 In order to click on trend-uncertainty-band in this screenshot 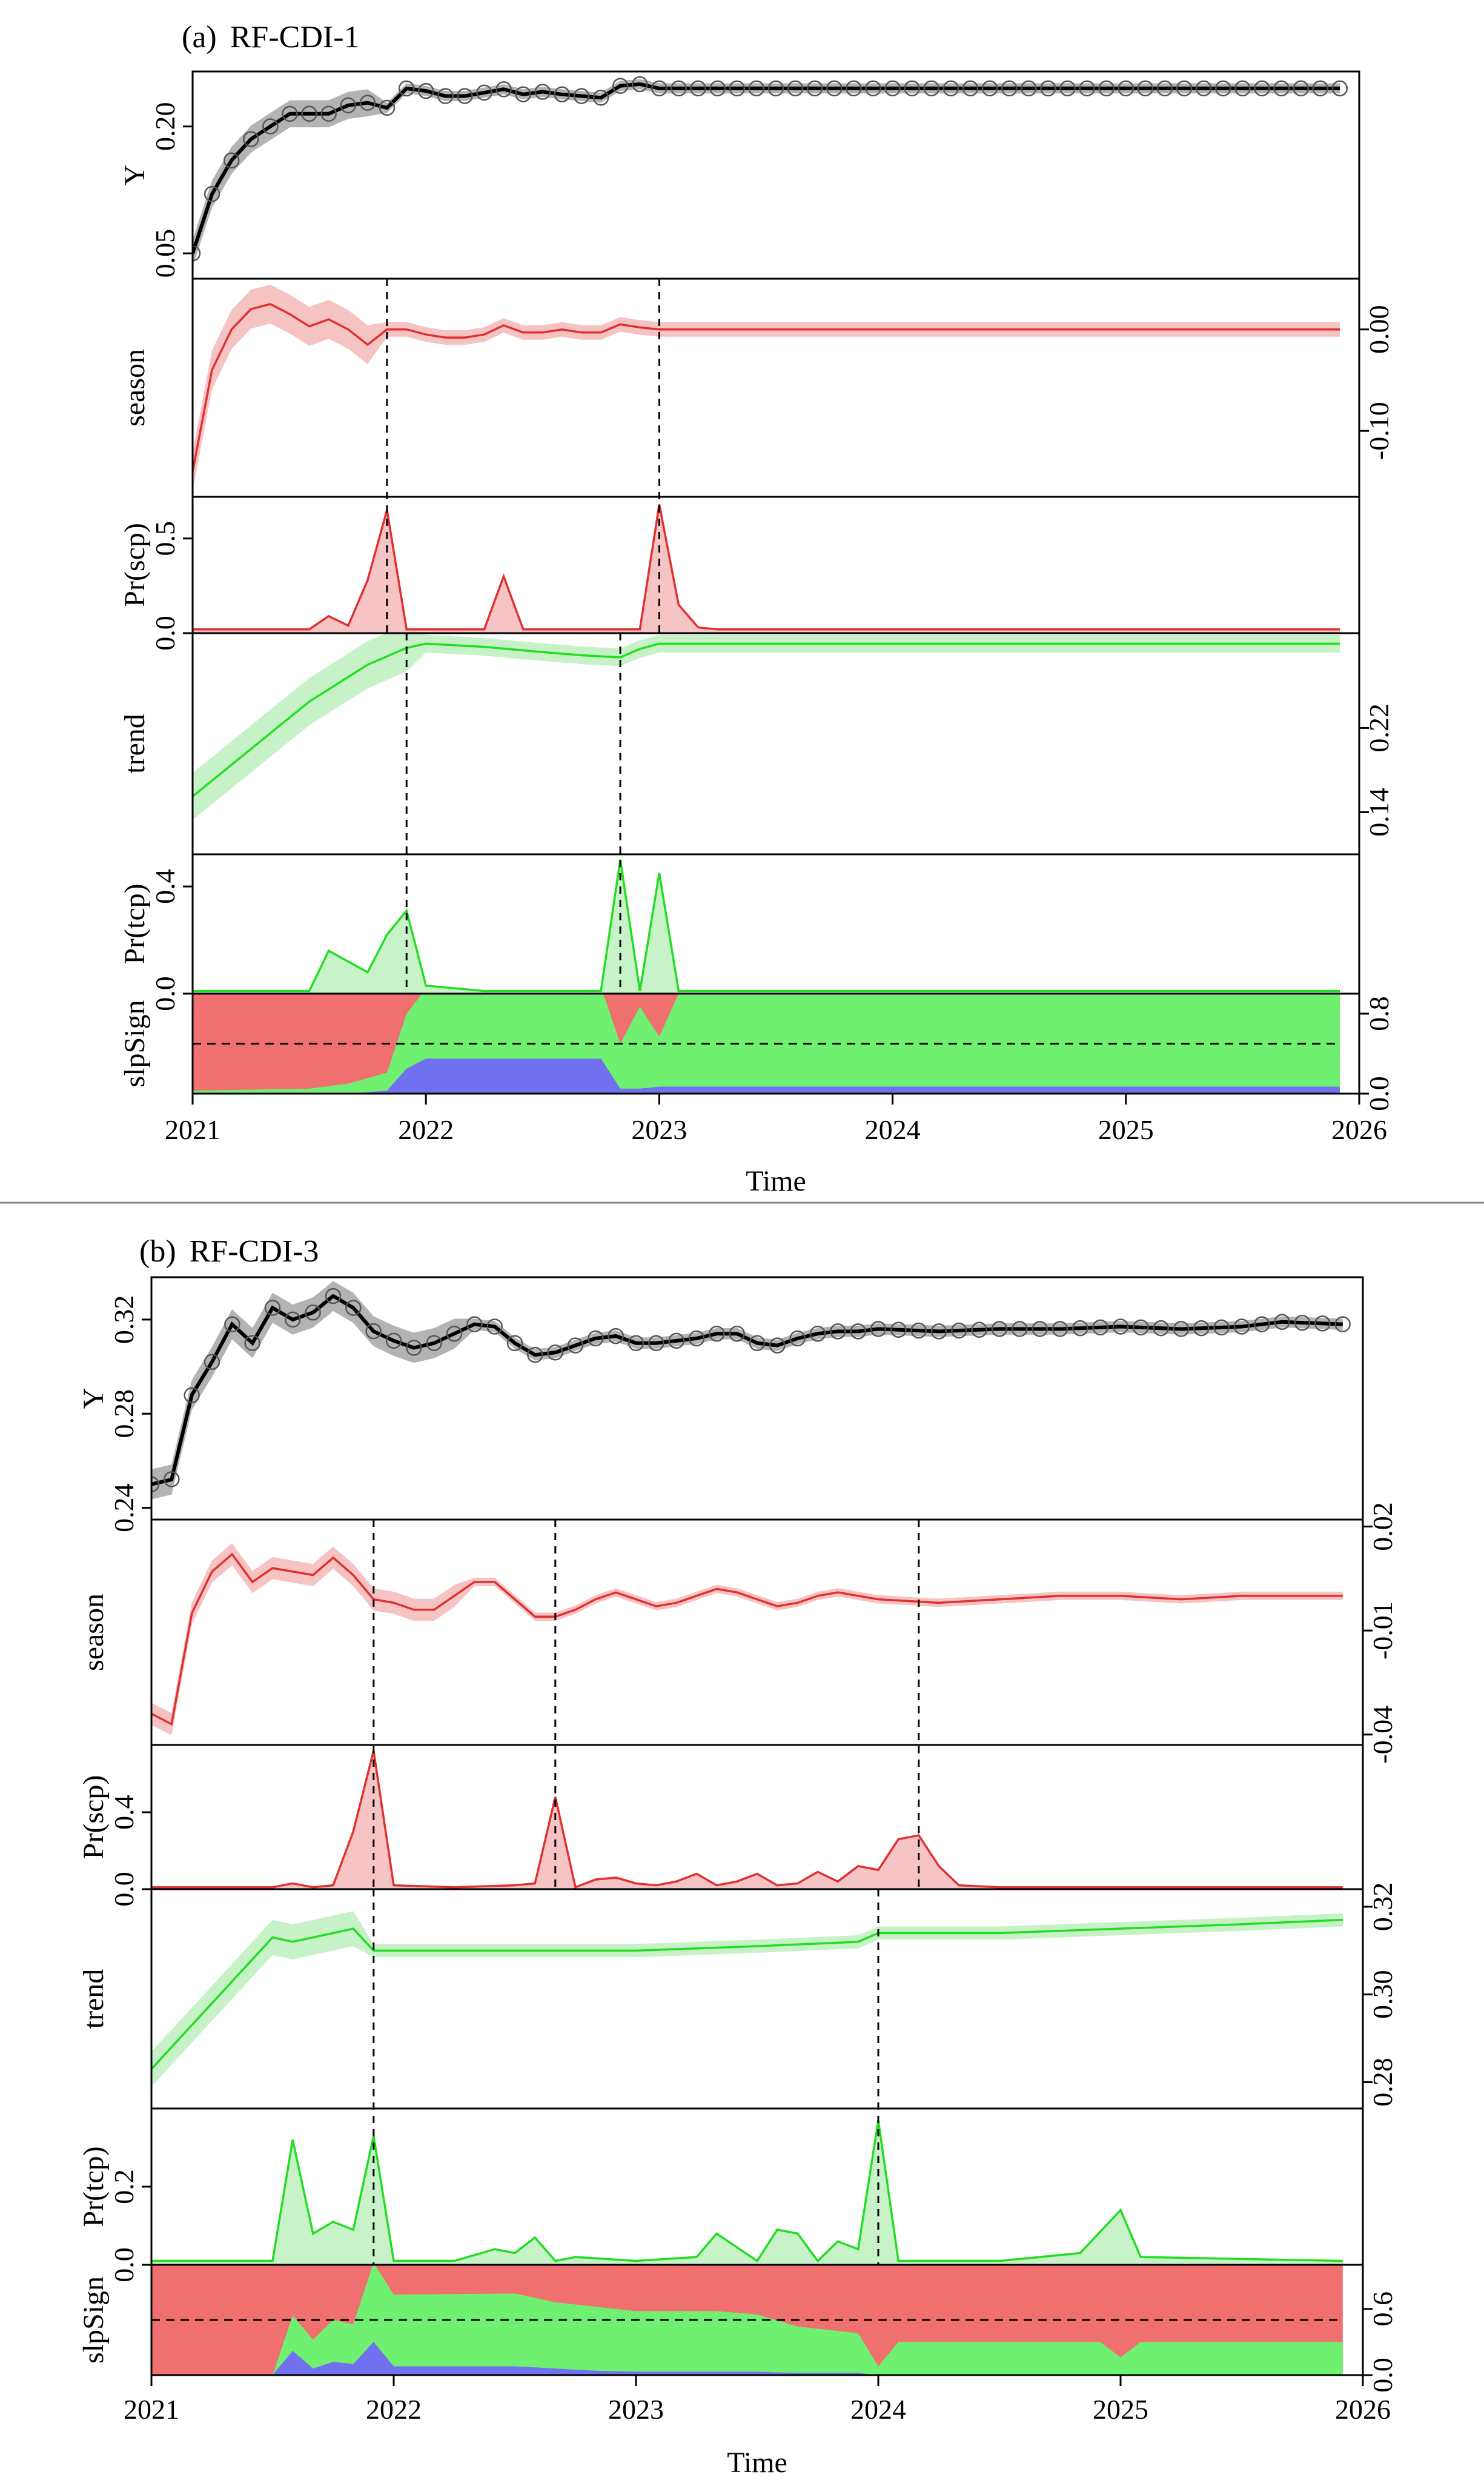, I will do `click(747, 1999)`.